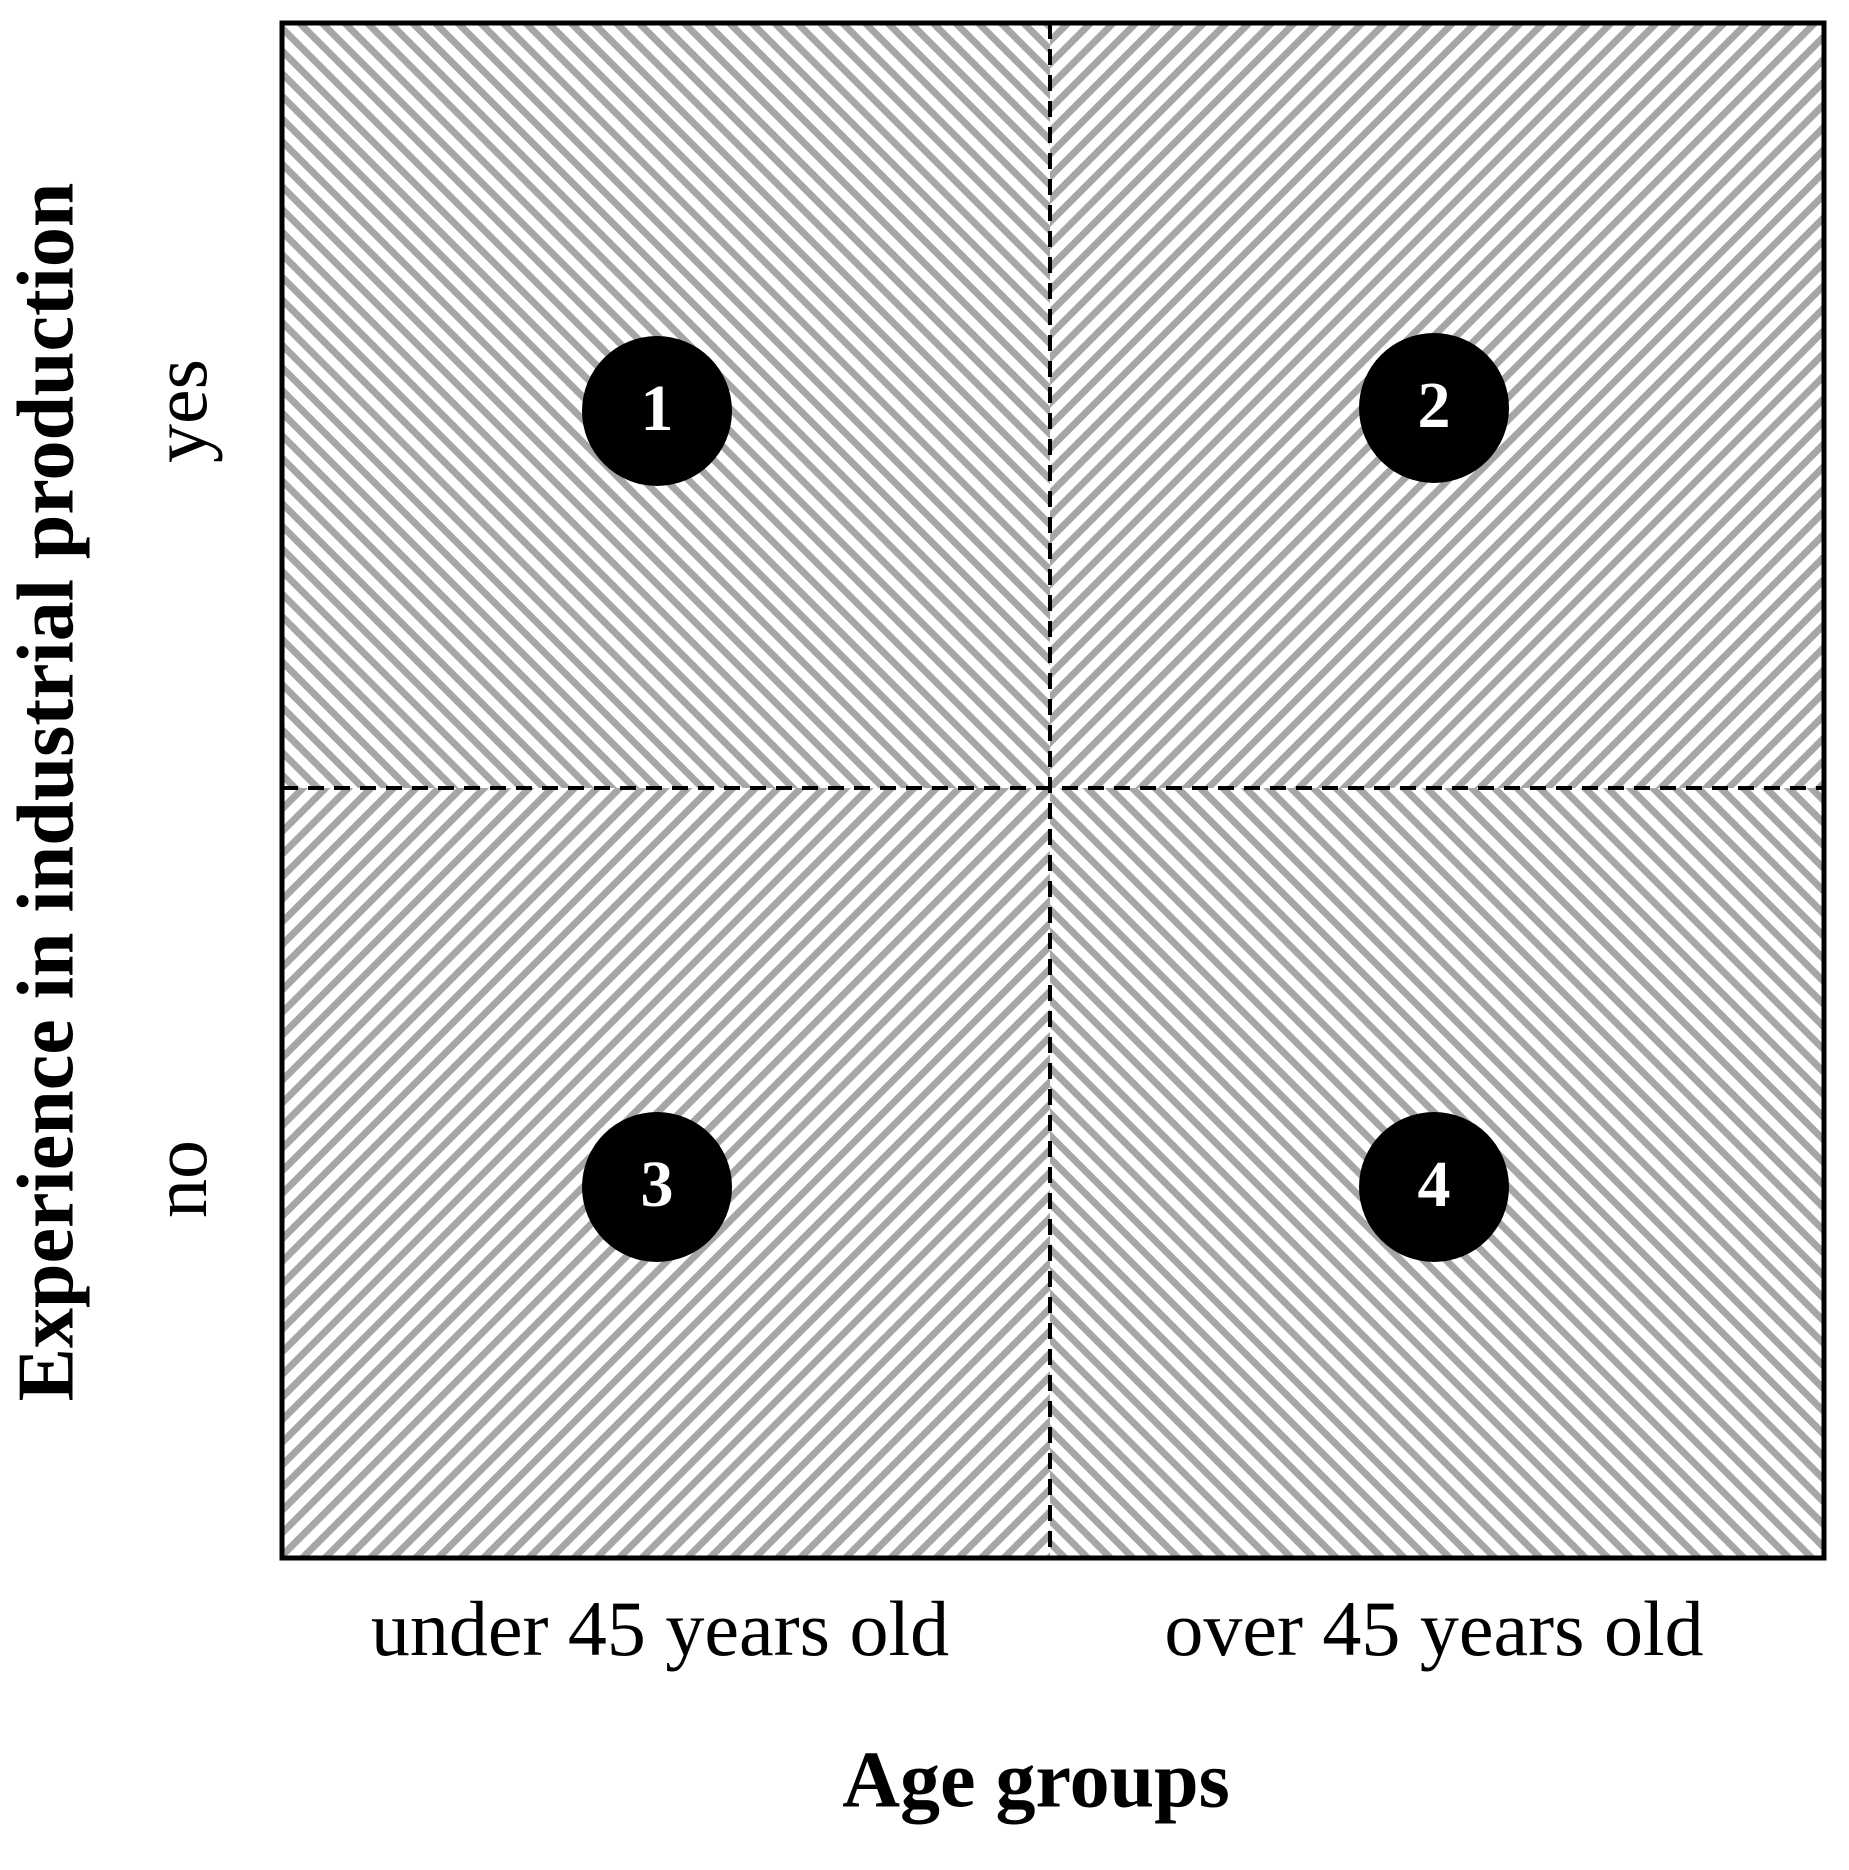 The image size is (1849, 1870). I want to click on y-category: yes, so click(179, 411).